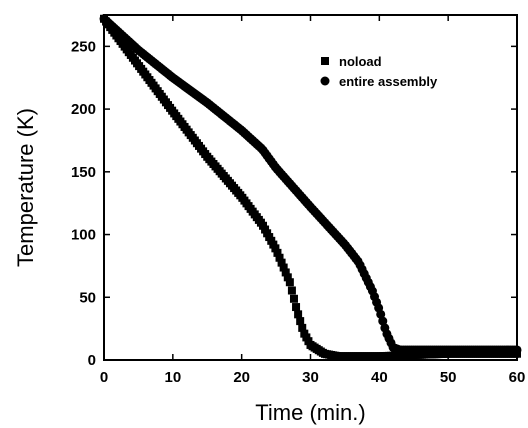  Describe the element at coordinates (448, 377) in the screenshot. I see `x-tick-label: 50` at that location.